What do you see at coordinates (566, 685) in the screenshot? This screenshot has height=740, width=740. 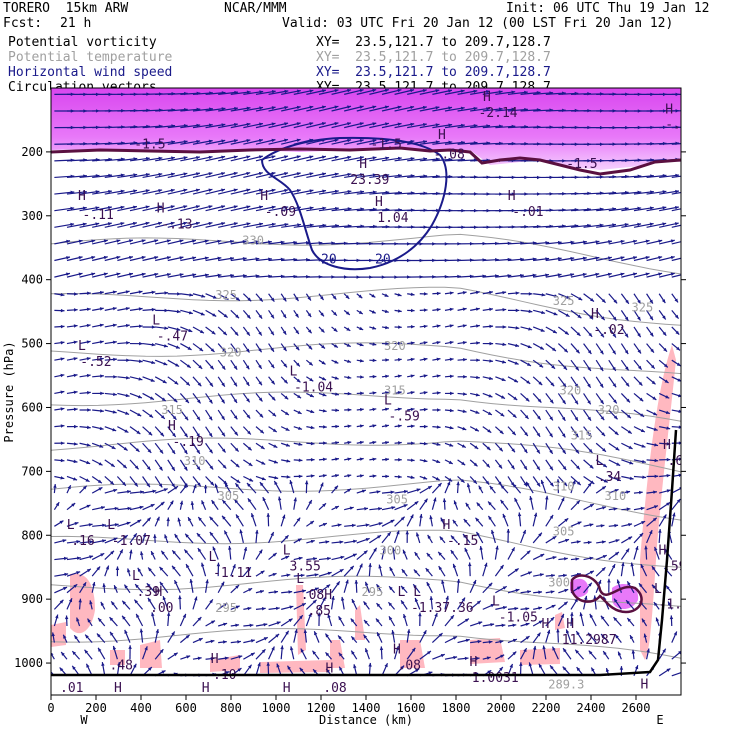 I see `theta-contour-label: 289.3` at bounding box center [566, 685].